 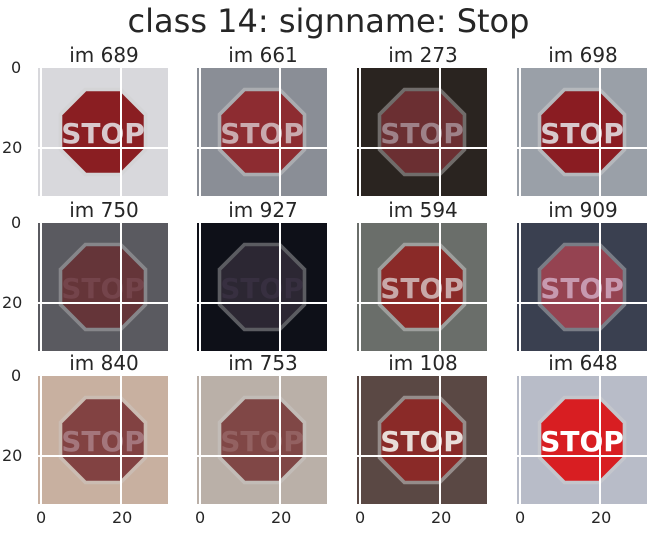 I want to click on panel-title: im 698, so click(x=583, y=55).